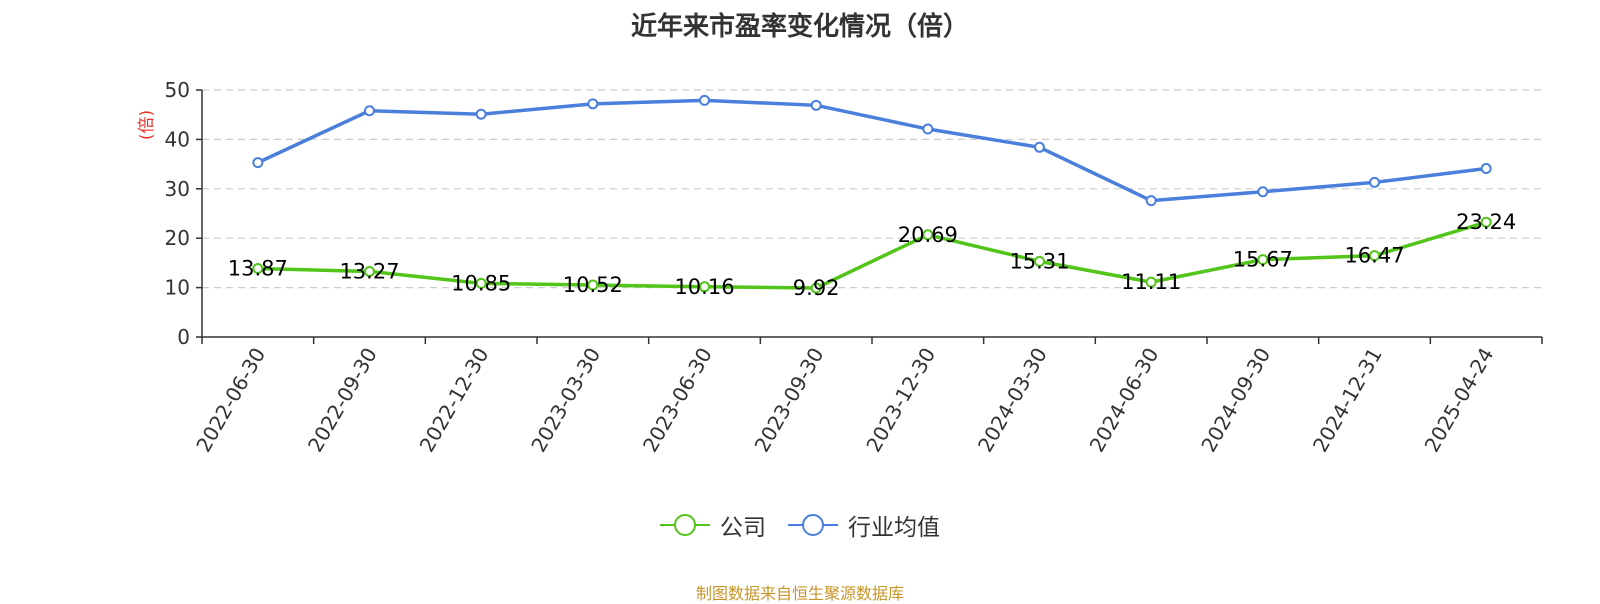 This screenshot has width=1600, height=604. I want to click on data-label: 15.67, so click(1263, 260).